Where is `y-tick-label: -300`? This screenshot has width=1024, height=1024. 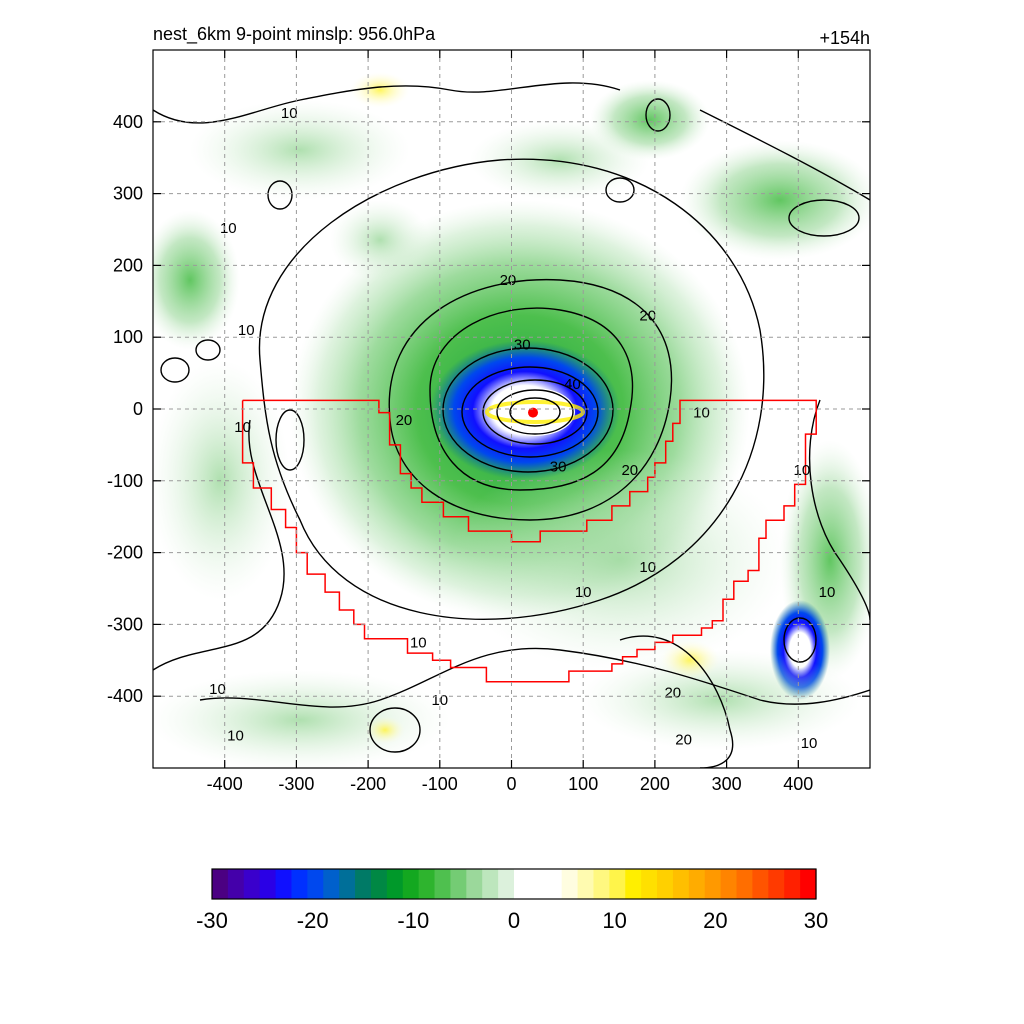
y-tick-label: -300 is located at coordinates (125, 624).